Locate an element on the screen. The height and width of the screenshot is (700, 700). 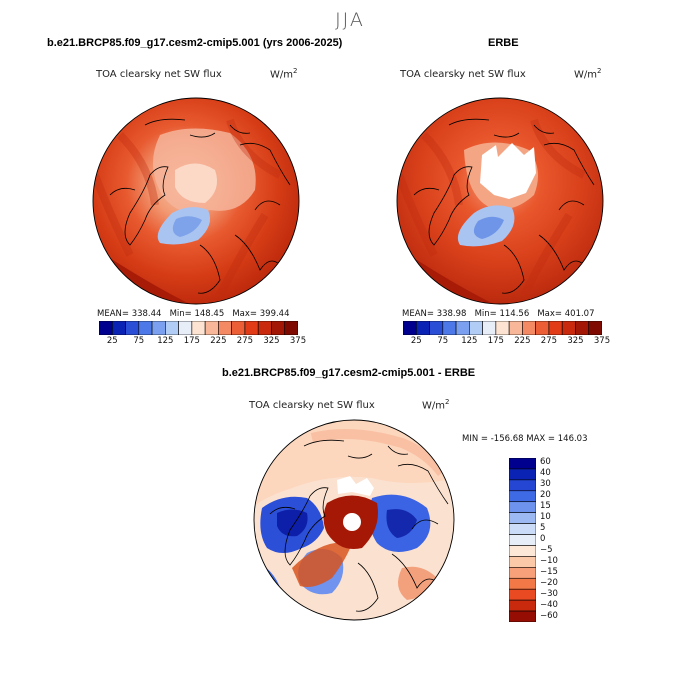
model-colorbar is located at coordinates (198, 328).